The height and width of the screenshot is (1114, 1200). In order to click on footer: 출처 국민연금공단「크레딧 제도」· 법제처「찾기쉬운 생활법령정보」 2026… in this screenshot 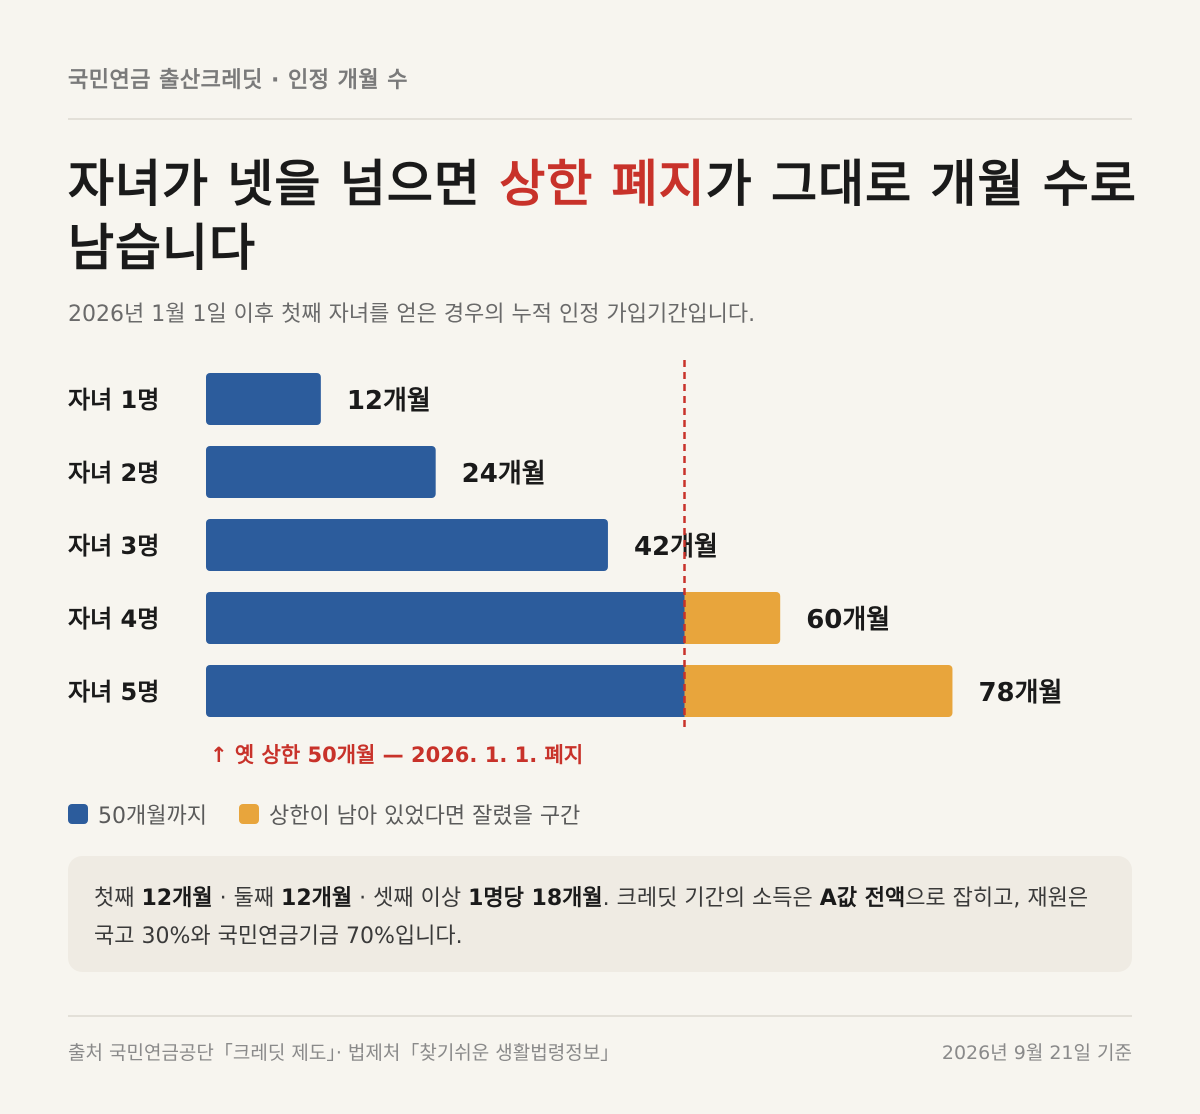, I will do `click(600, 1051)`.